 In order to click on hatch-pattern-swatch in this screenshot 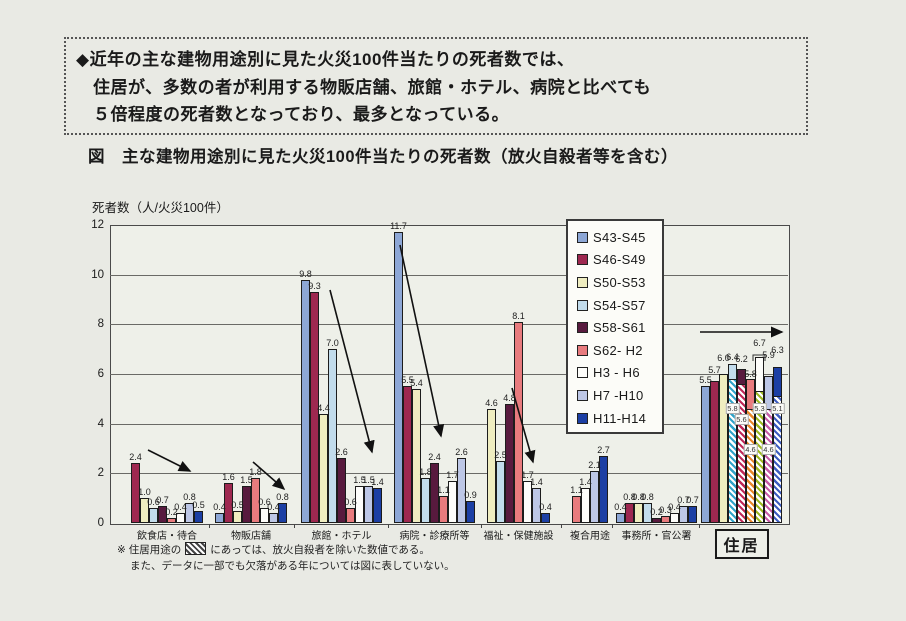, I will do `click(196, 548)`.